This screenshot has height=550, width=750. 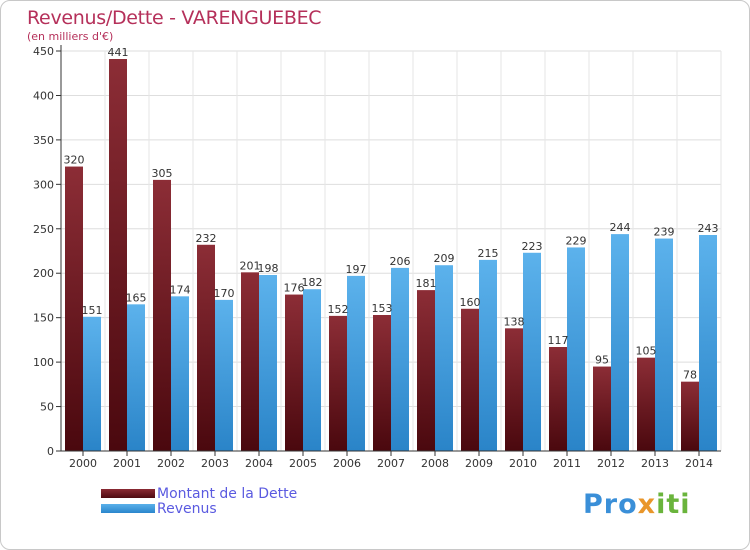 What do you see at coordinates (673, 504) in the screenshot?
I see `logo-part-3: iti` at bounding box center [673, 504].